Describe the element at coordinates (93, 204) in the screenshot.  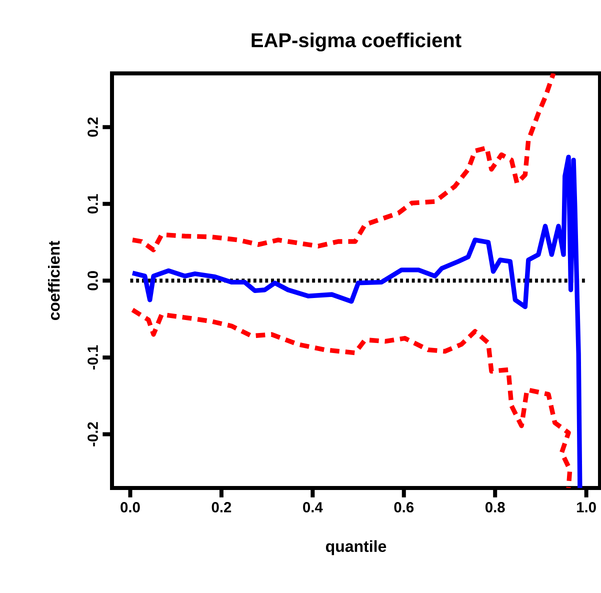
I see `y-tick-label: 0.1` at that location.